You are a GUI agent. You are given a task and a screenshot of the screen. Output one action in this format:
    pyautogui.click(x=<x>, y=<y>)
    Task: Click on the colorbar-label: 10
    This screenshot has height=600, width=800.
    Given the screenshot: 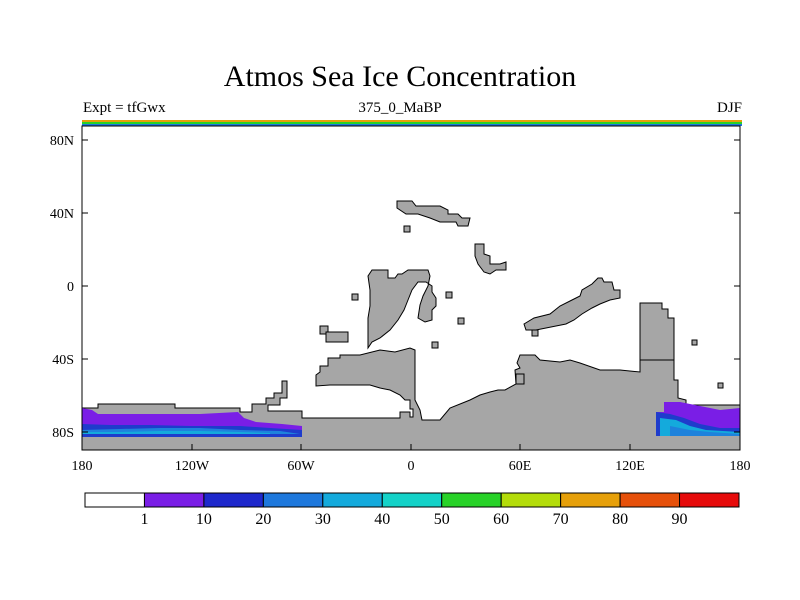 What is the action you would take?
    pyautogui.click(x=204, y=519)
    